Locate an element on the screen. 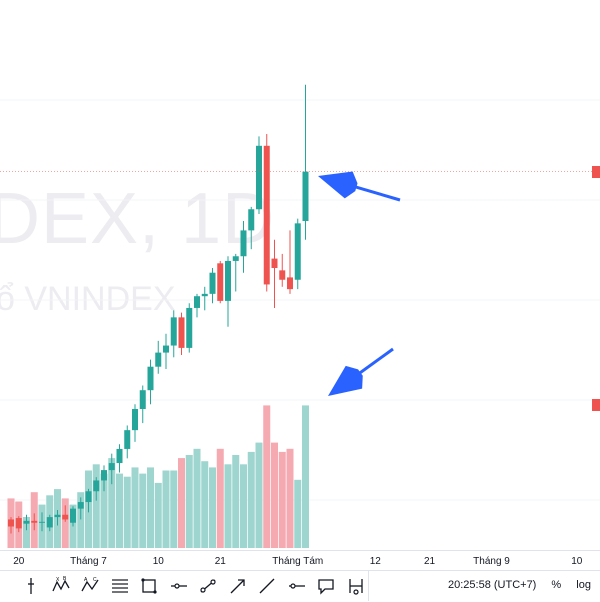 This screenshot has height=602, width=600. date-range-icon is located at coordinates (356, 586).